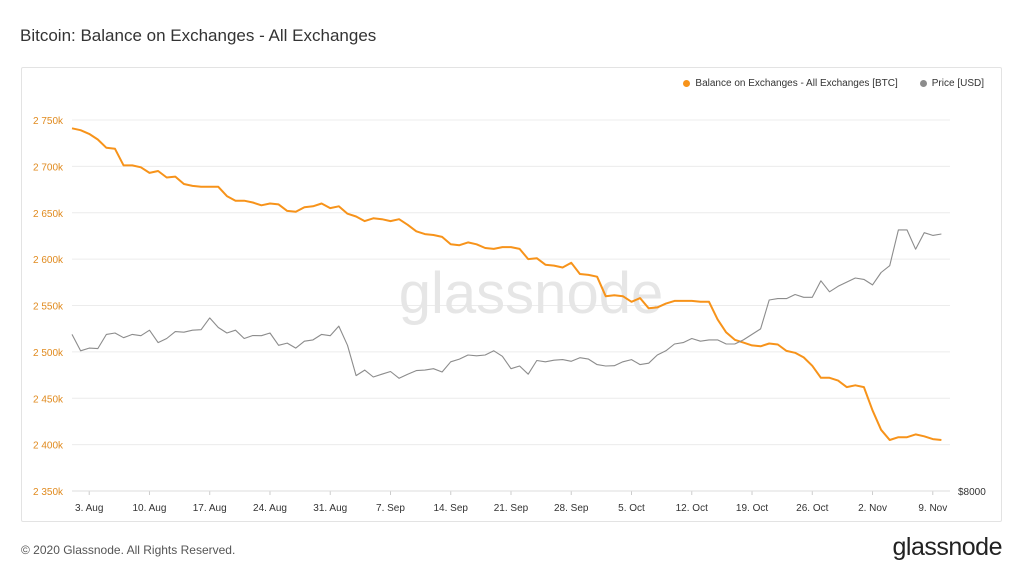 The width and height of the screenshot is (1024, 576). I want to click on x-tick-label: 12. Oct, so click(692, 508).